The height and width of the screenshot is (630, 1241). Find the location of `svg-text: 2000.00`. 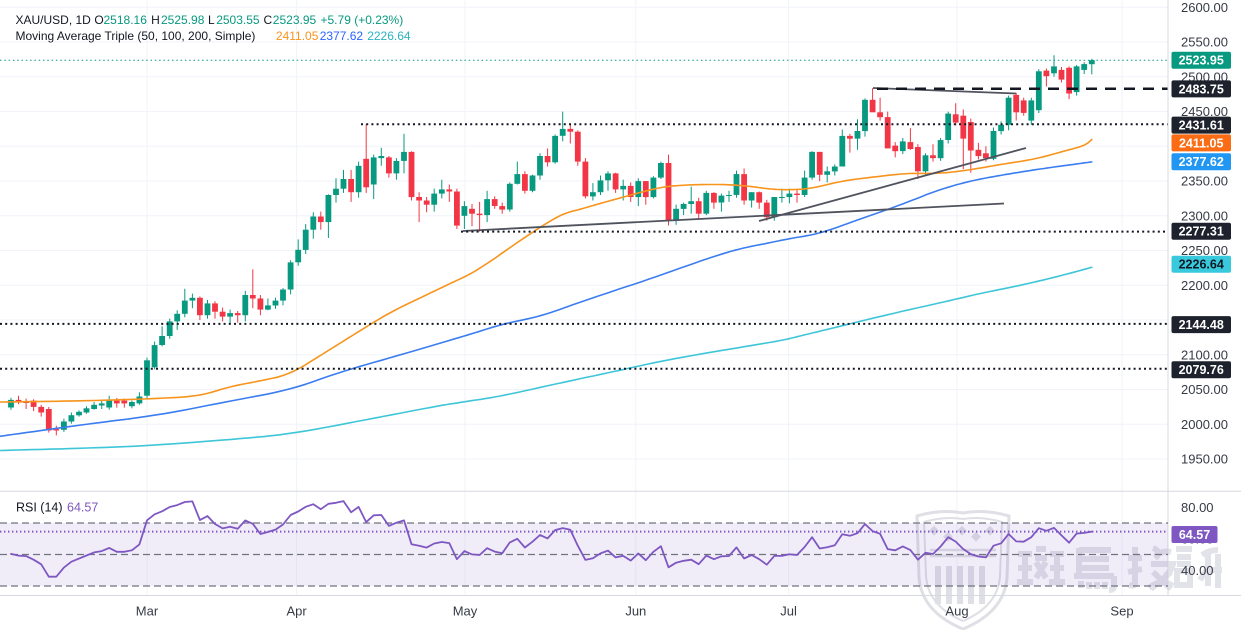

svg-text: 2000.00 is located at coordinates (1204, 424).